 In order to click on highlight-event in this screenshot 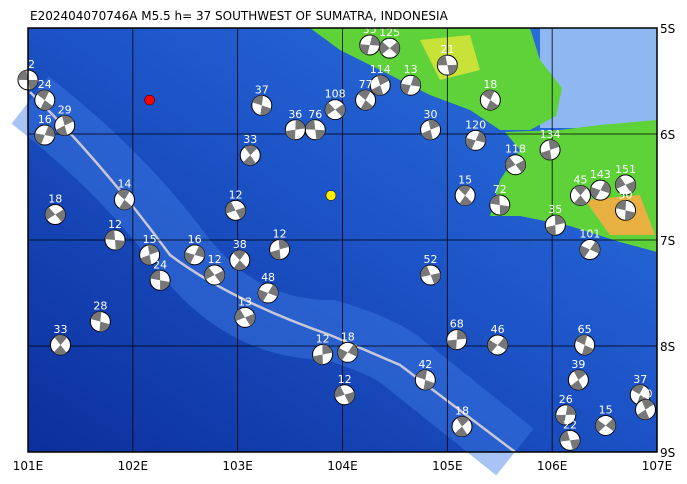, I will do `click(149, 100)`.